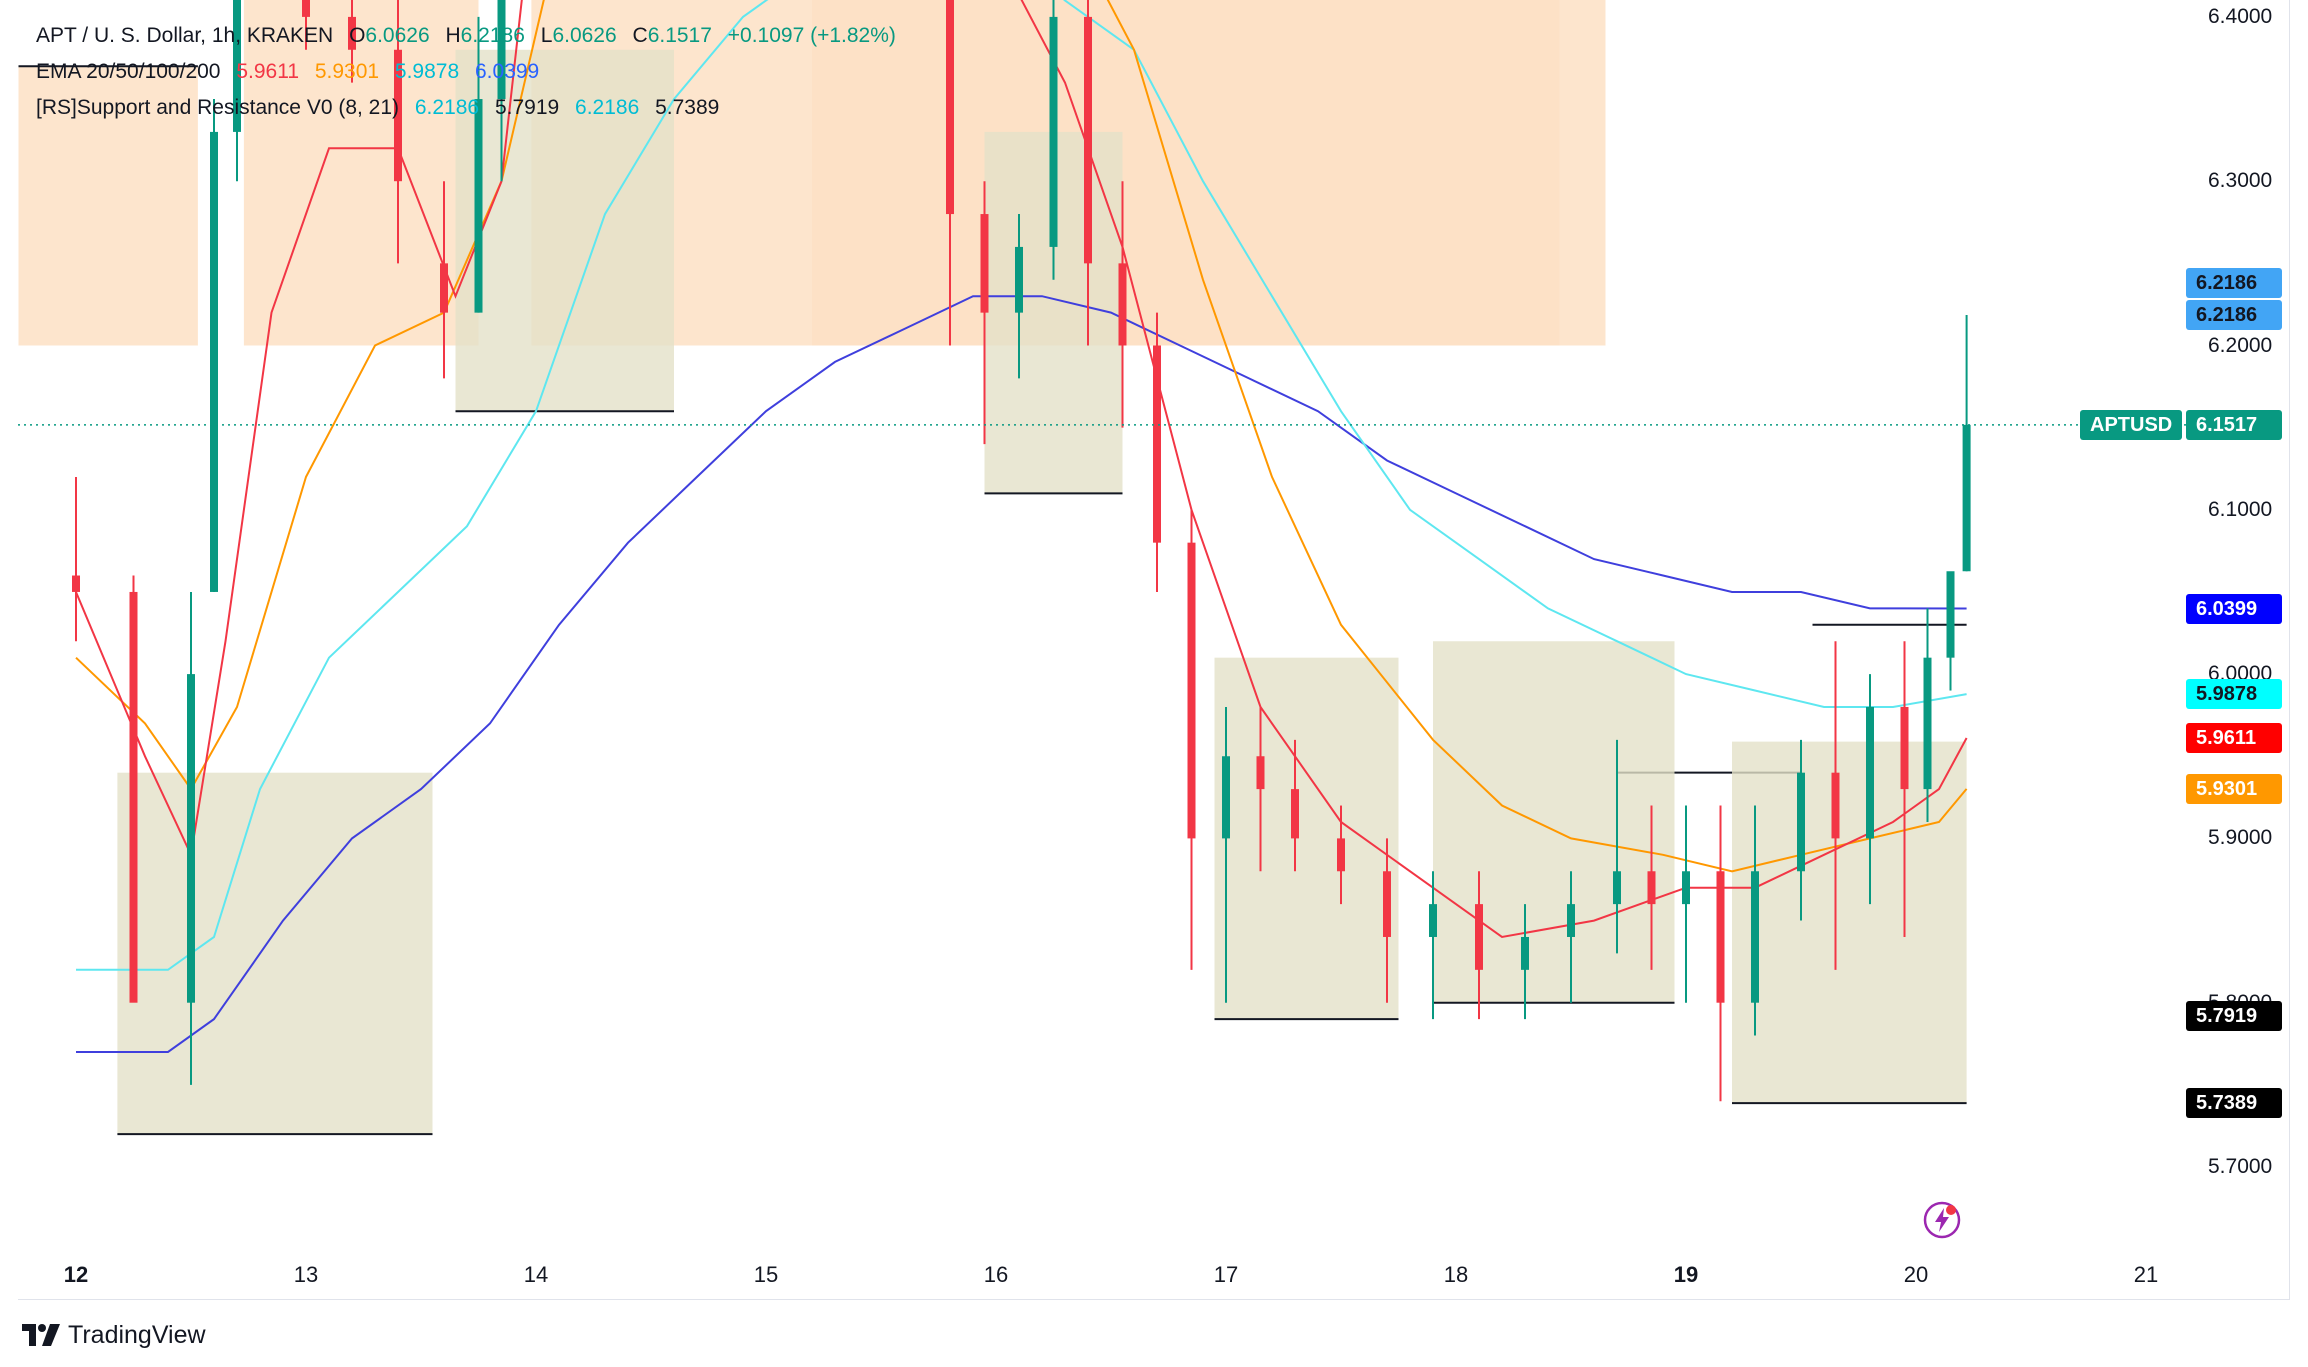 This screenshot has height=1367, width=2308. Describe the element at coordinates (1226, 1274) in the screenshot. I see `time-tick-label: 17` at that location.